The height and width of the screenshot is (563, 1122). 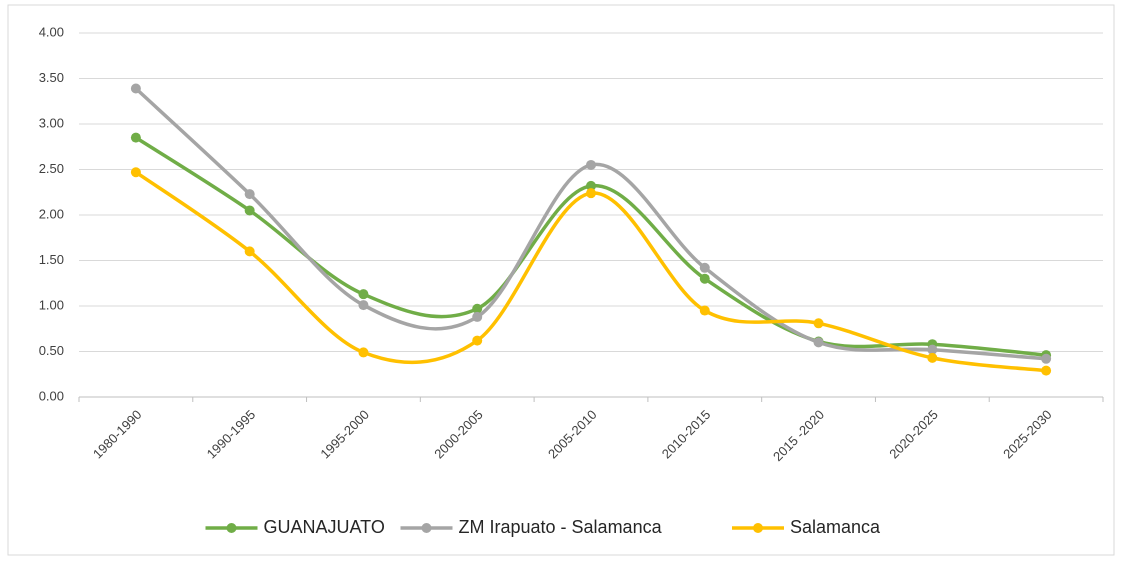 What do you see at coordinates (51, 350) in the screenshot?
I see `y-tick-label: 0.50` at bounding box center [51, 350].